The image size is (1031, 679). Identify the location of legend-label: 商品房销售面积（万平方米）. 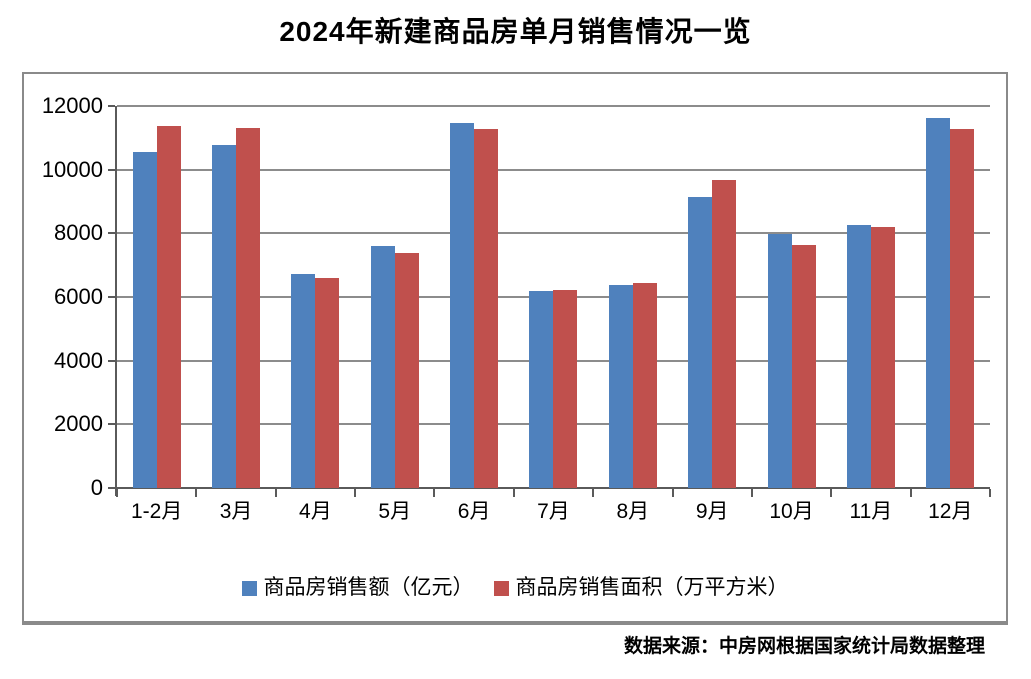
(652, 587).